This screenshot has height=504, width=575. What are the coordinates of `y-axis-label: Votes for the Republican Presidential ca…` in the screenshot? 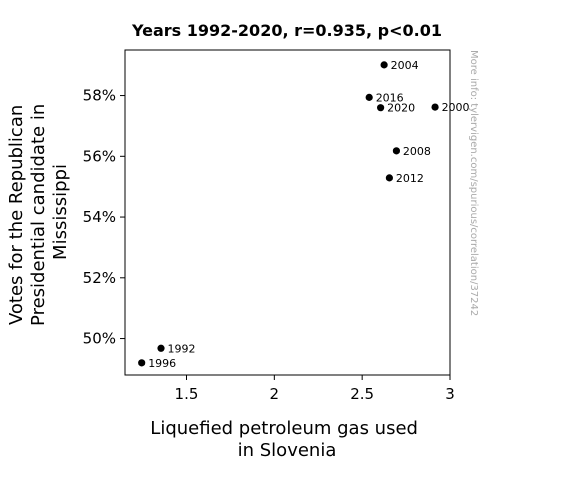 It's located at (38, 212).